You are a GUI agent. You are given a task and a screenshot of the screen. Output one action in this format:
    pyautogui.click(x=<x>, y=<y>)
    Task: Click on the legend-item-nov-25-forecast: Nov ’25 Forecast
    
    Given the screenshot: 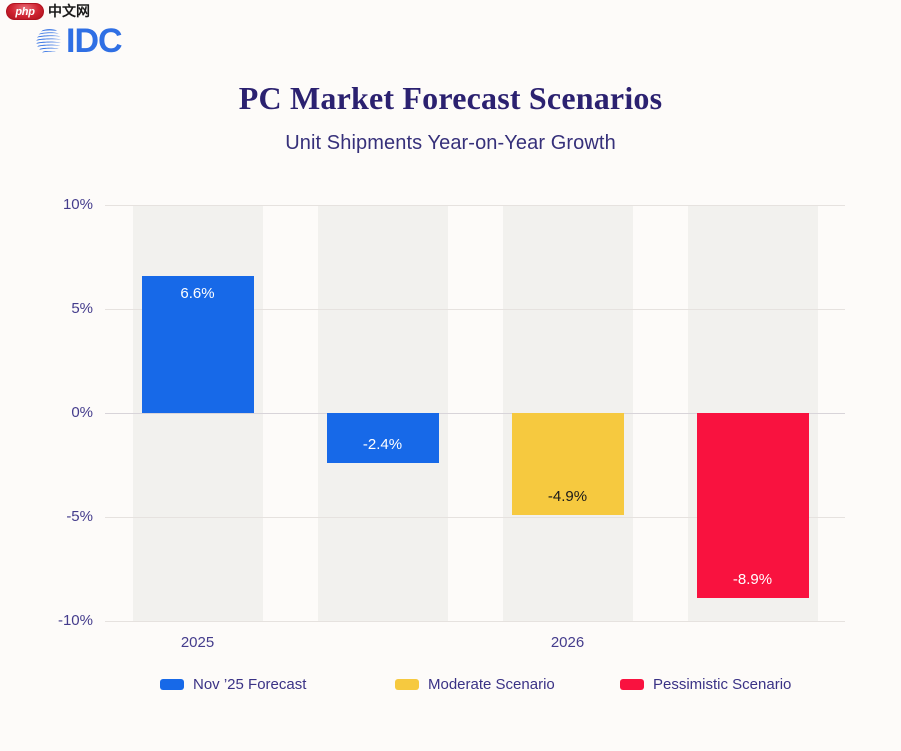 What is the action you would take?
    pyautogui.click(x=233, y=684)
    